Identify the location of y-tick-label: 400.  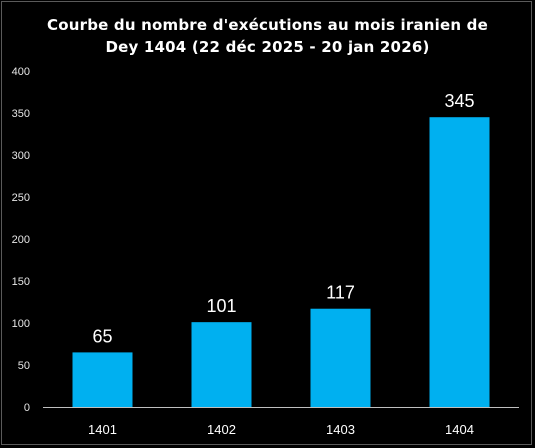
(21, 72).